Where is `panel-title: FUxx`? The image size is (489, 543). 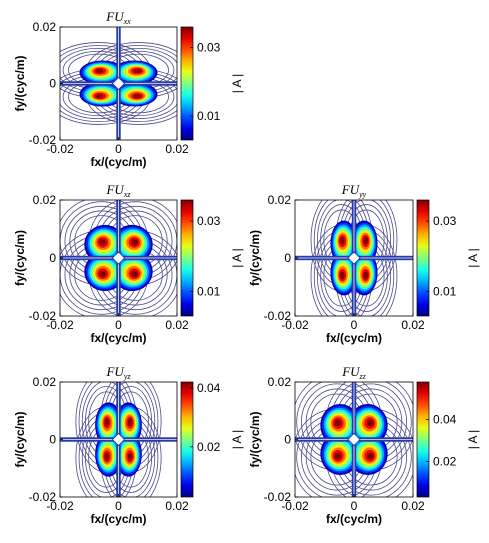 panel-title: FUxx is located at coordinates (118, 17).